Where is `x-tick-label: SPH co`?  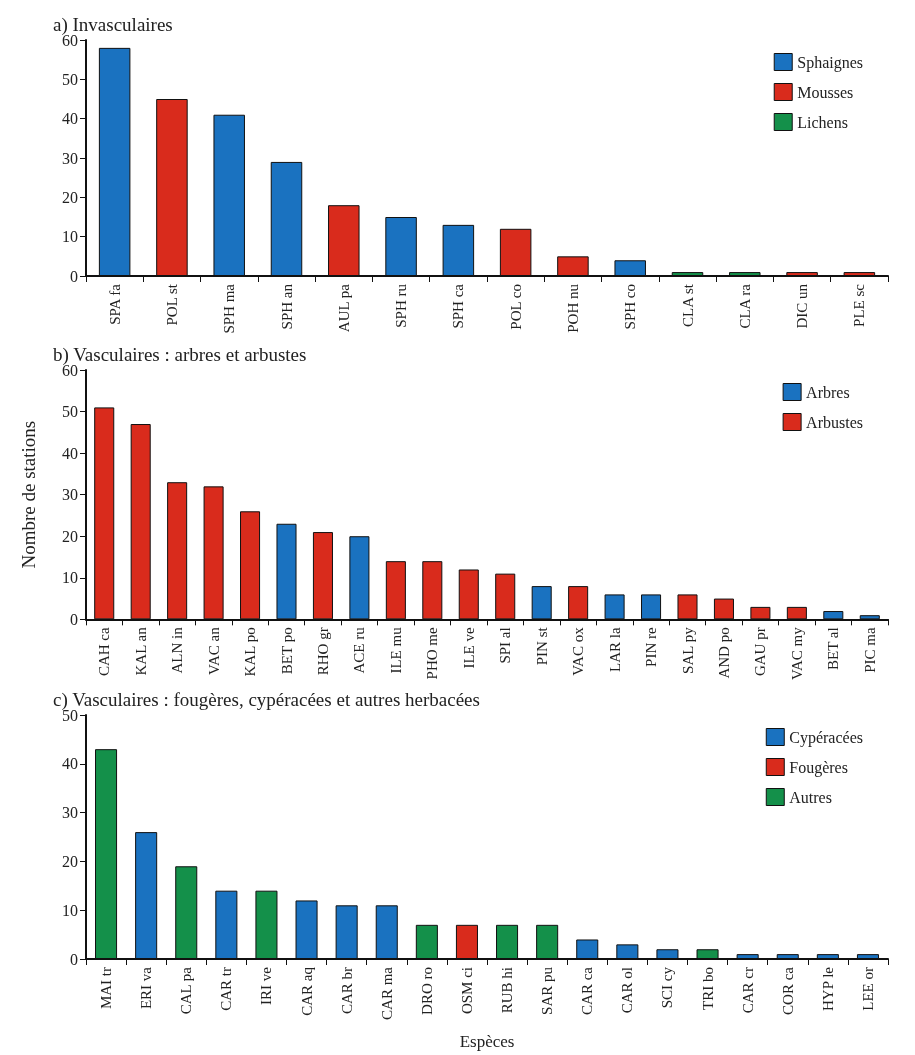 x-tick-label: SPH co is located at coordinates (630, 307).